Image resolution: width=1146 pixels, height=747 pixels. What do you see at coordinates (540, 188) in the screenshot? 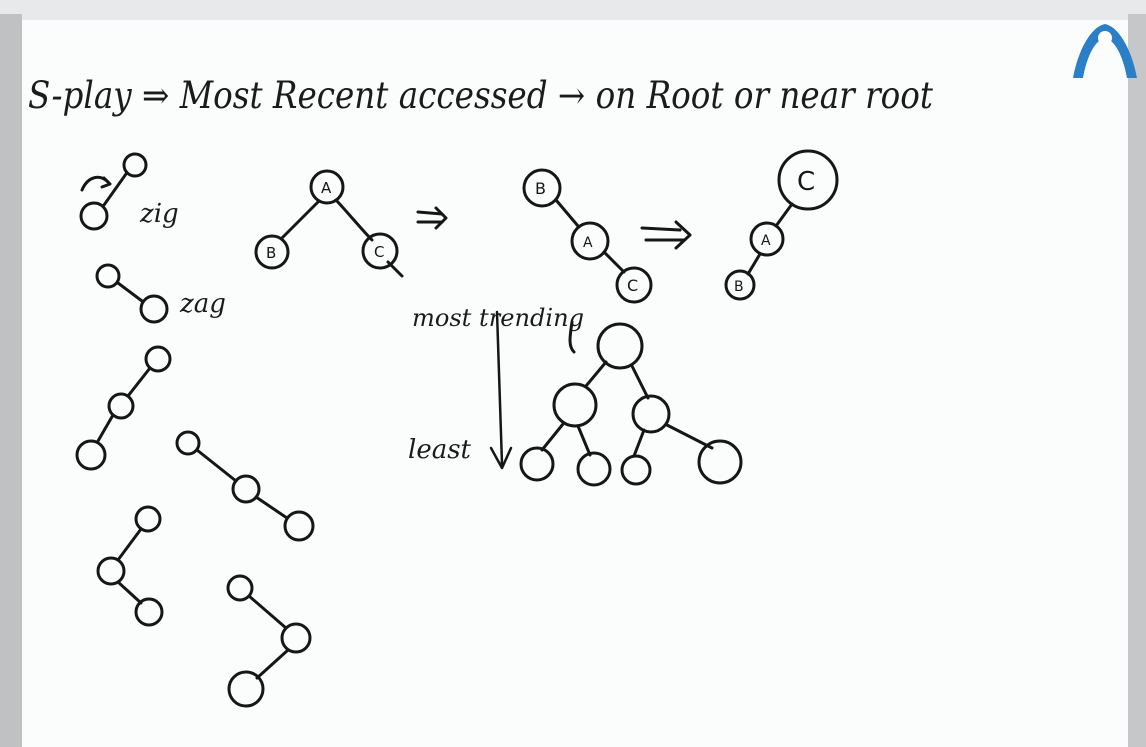
I see `tree2-node-b-label: B` at bounding box center [540, 188].